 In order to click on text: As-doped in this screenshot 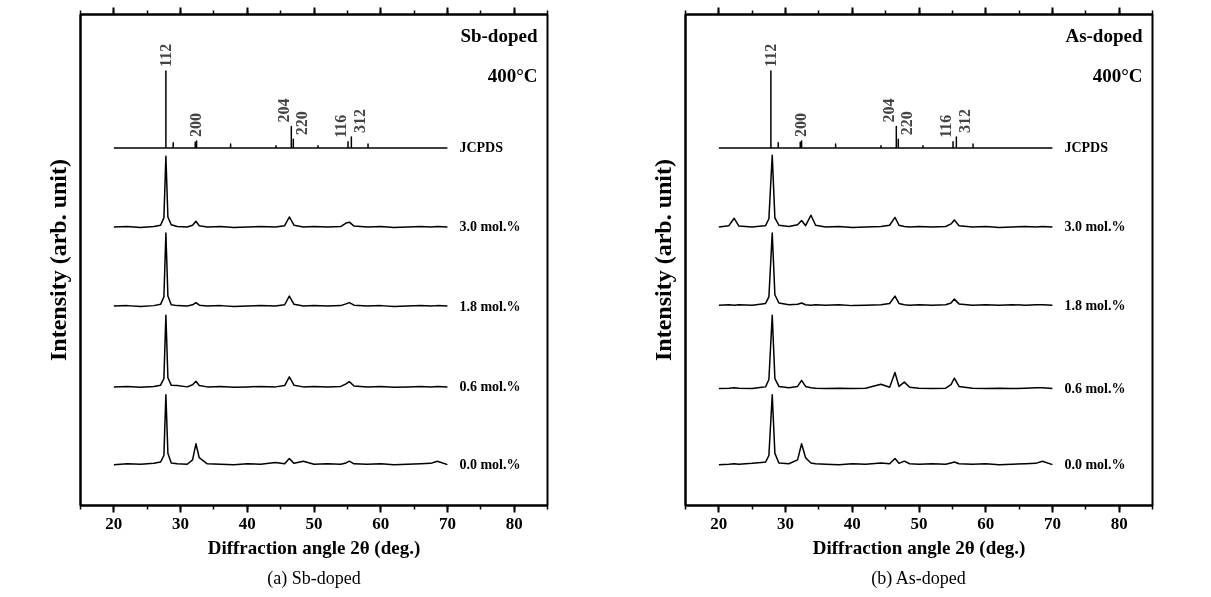, I will do `click(1104, 35)`.